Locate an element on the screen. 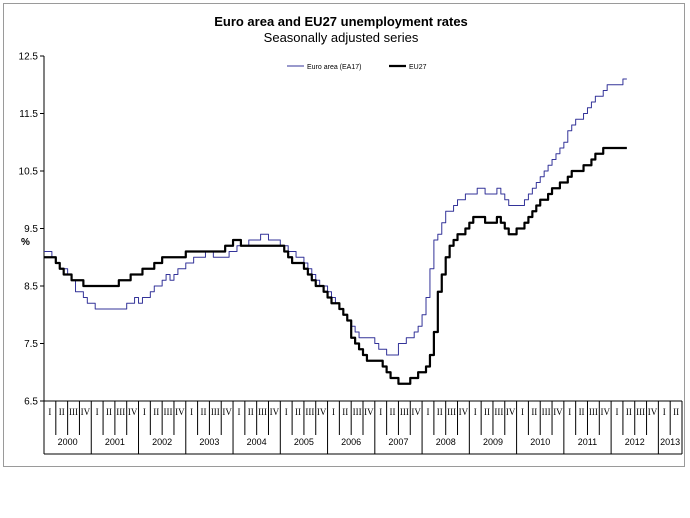 The height and width of the screenshot is (518, 690). x-year-label: 2005 is located at coordinates (304, 442).